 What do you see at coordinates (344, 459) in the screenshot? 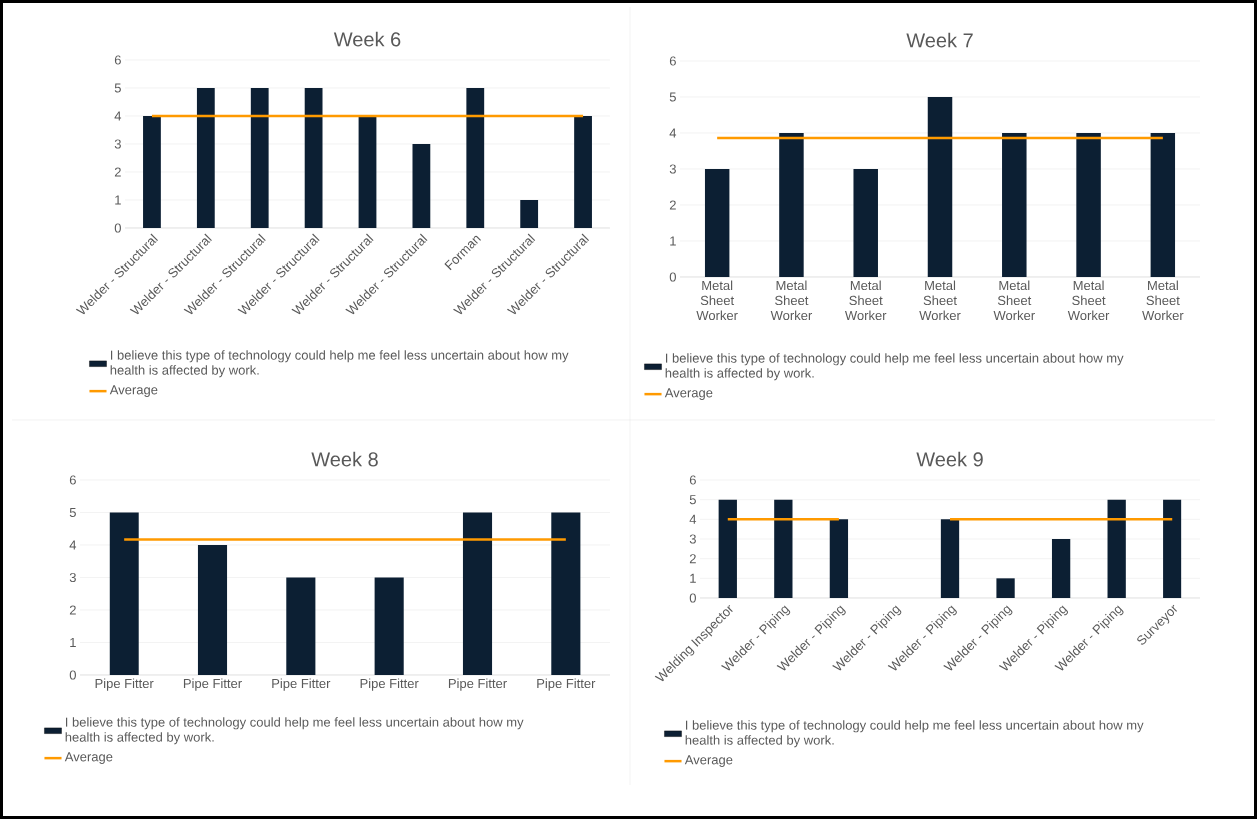
I see `chart-title: Week 8` at bounding box center [344, 459].